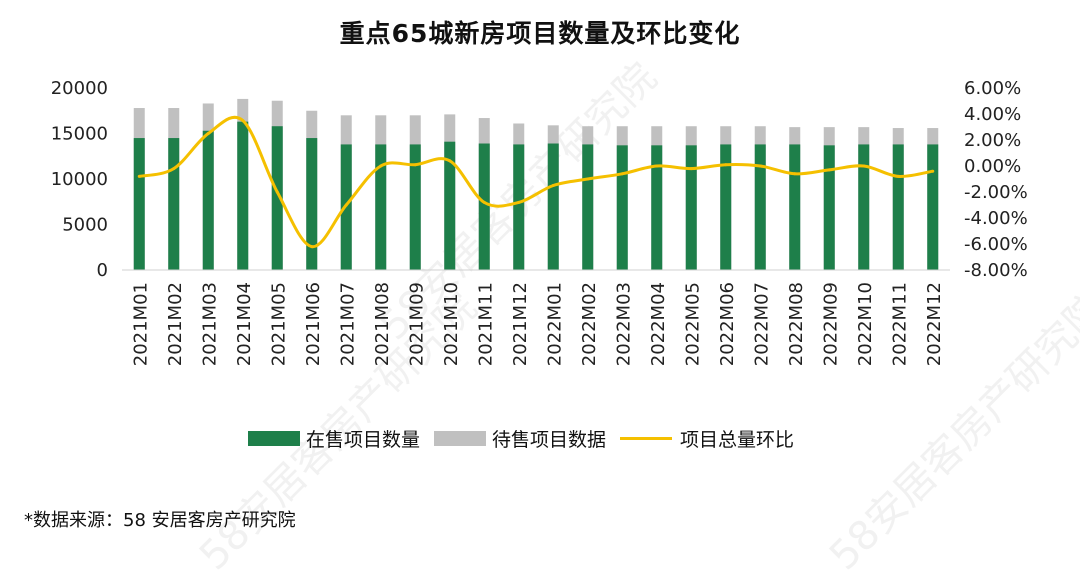 The width and height of the screenshot is (1080, 581). What do you see at coordinates (992, 166) in the screenshot?
I see `right-axis-tick-label: 0.00%` at bounding box center [992, 166].